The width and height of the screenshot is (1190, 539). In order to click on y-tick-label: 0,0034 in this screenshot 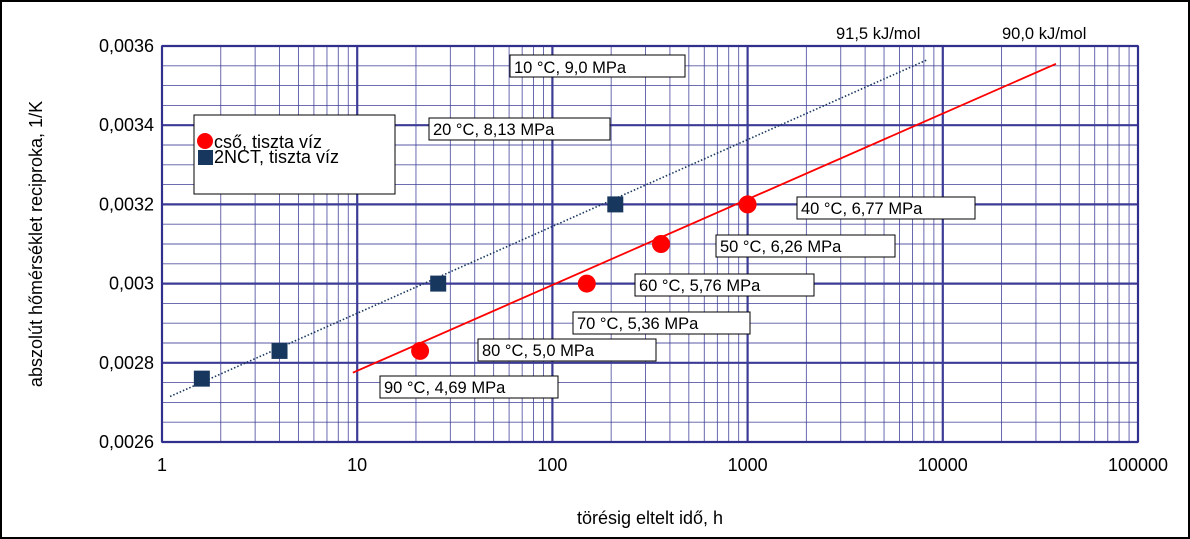, I will do `click(126, 125)`.